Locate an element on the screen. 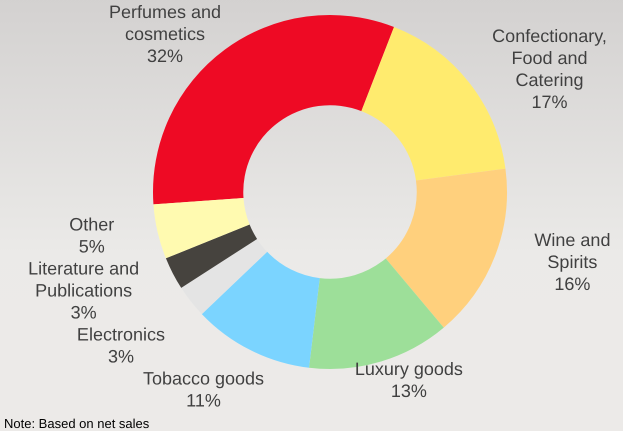 Image resolution: width=623 pixels, height=431 pixels. text: Note: Based on net sales is located at coordinates (77, 423).